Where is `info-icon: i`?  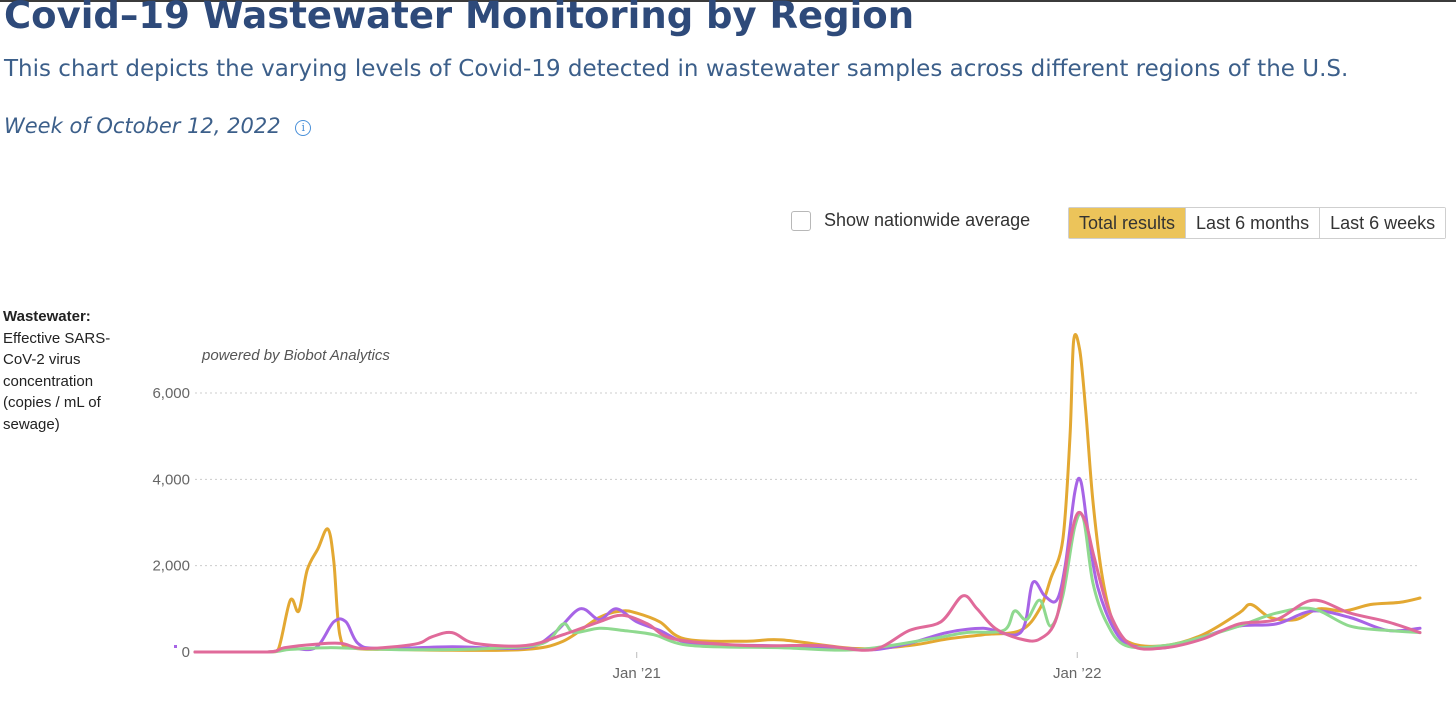 info-icon: i is located at coordinates (303, 128).